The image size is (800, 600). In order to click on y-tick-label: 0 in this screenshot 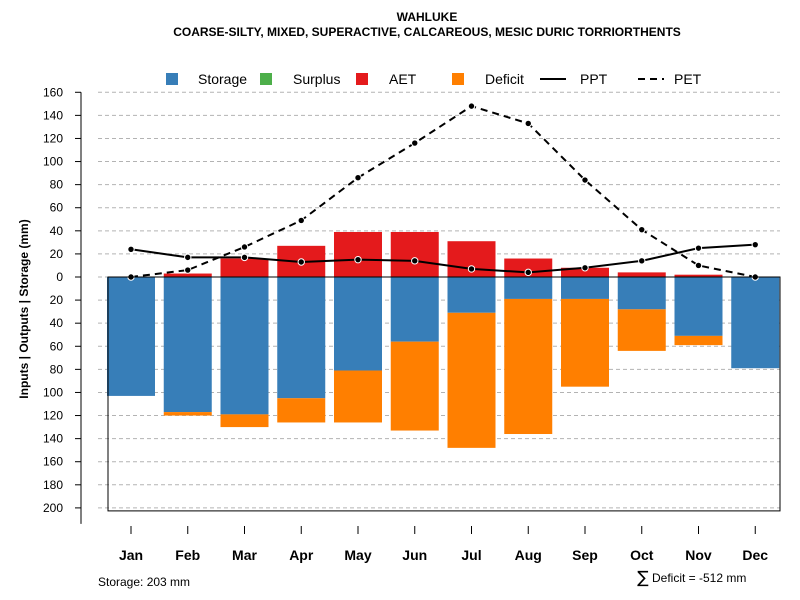, I will do `click(59, 277)`.